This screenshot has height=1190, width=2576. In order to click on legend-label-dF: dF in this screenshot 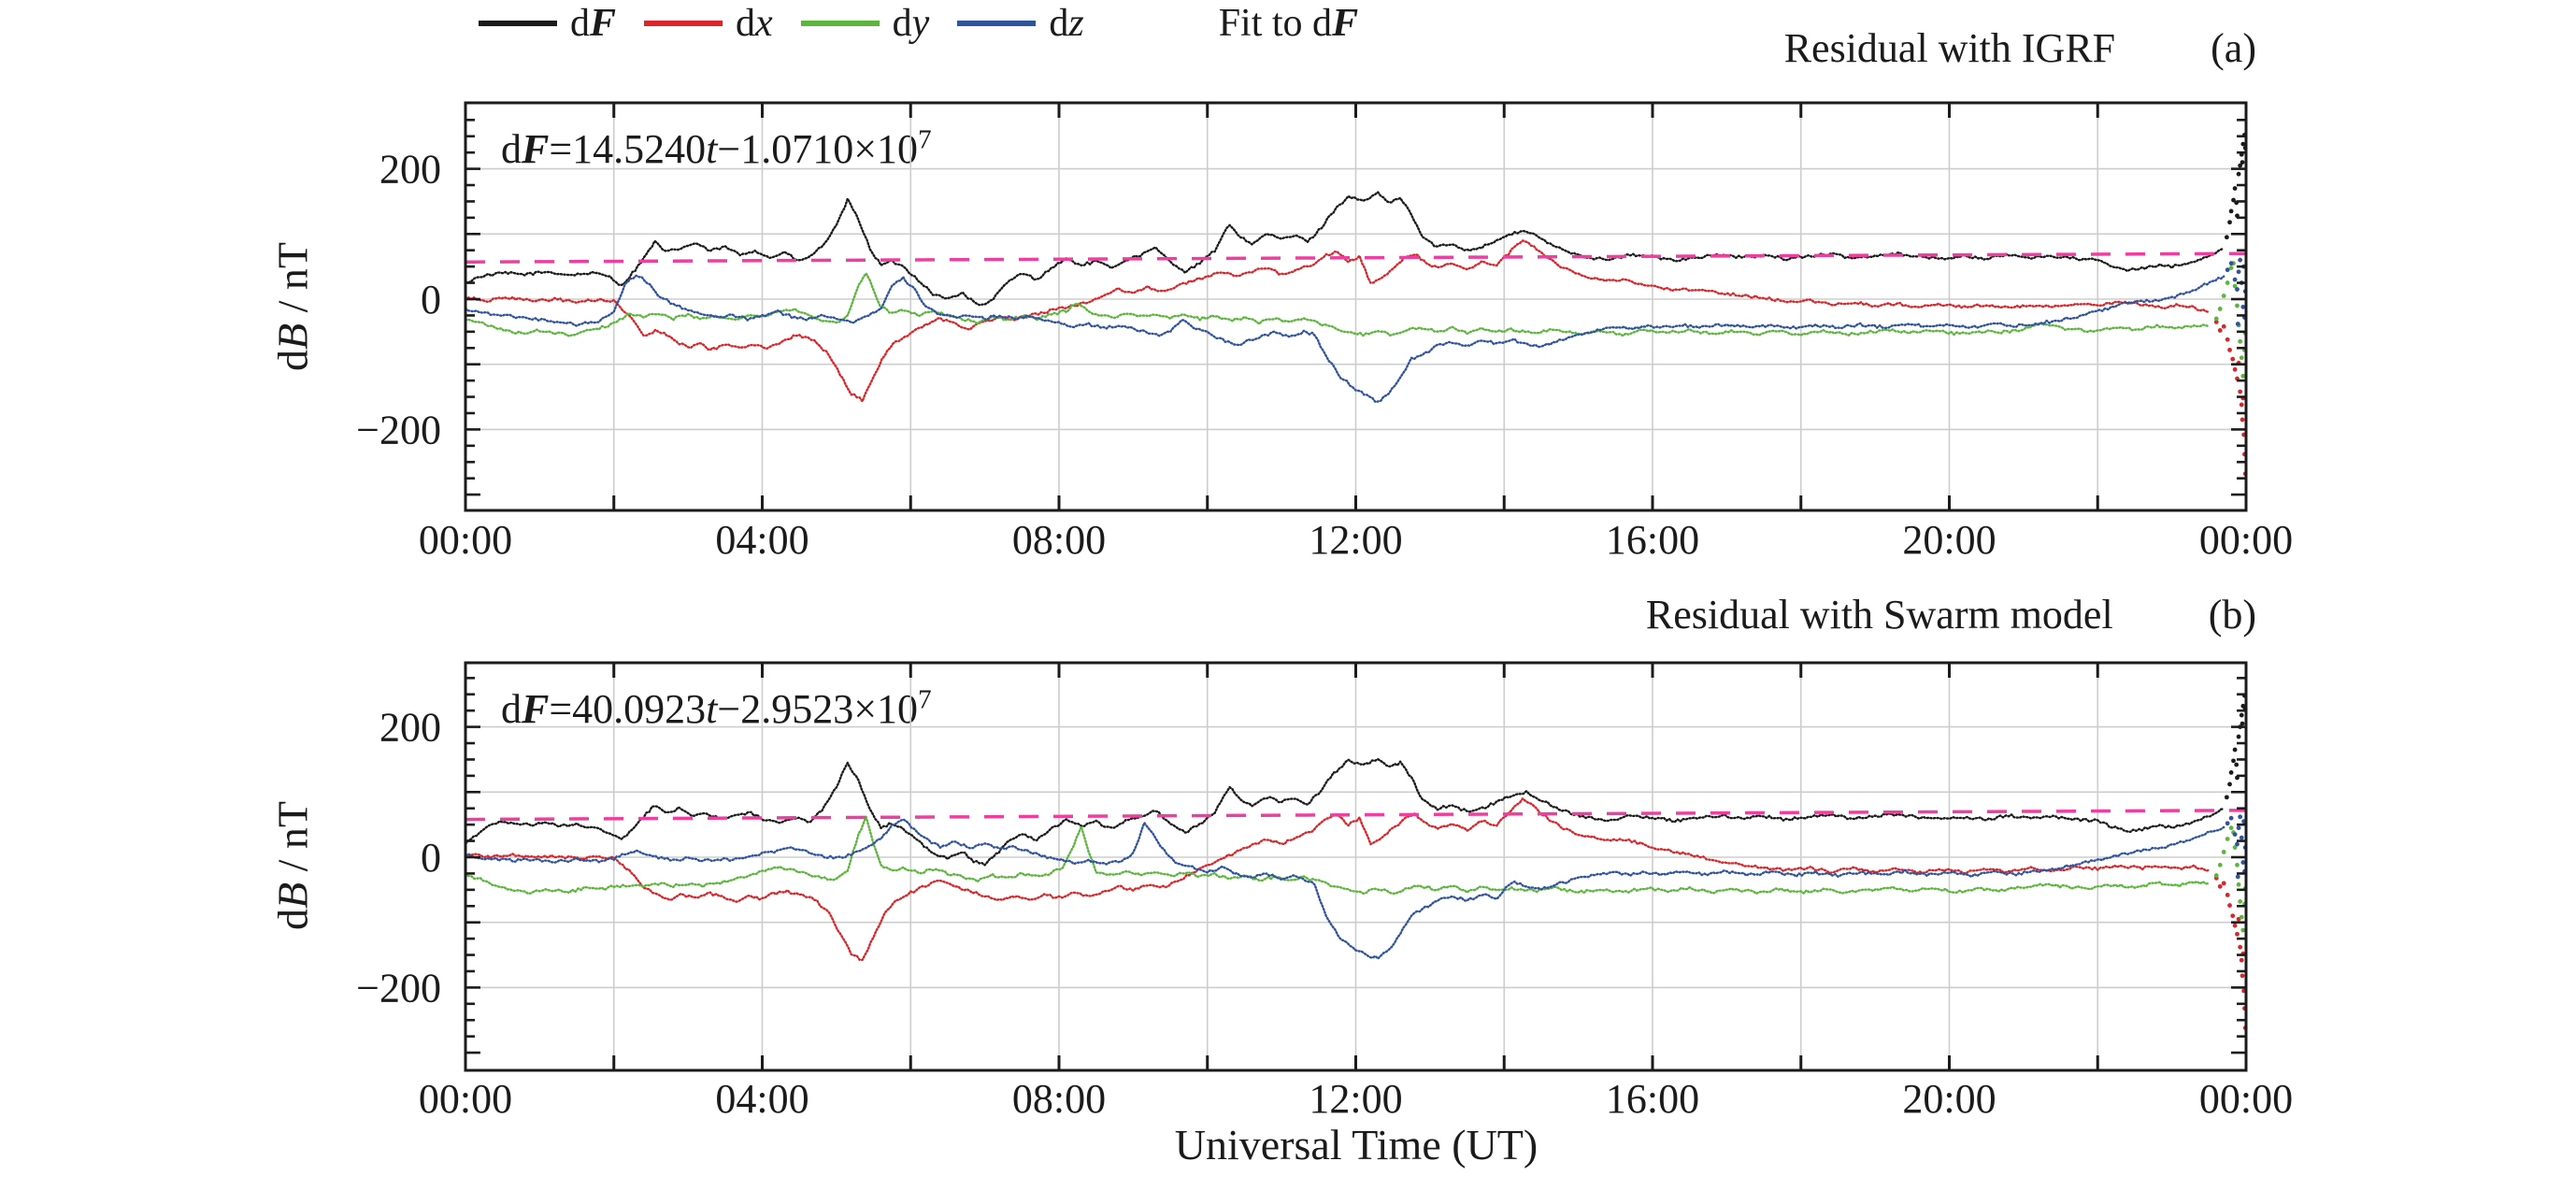, I will do `click(593, 23)`.